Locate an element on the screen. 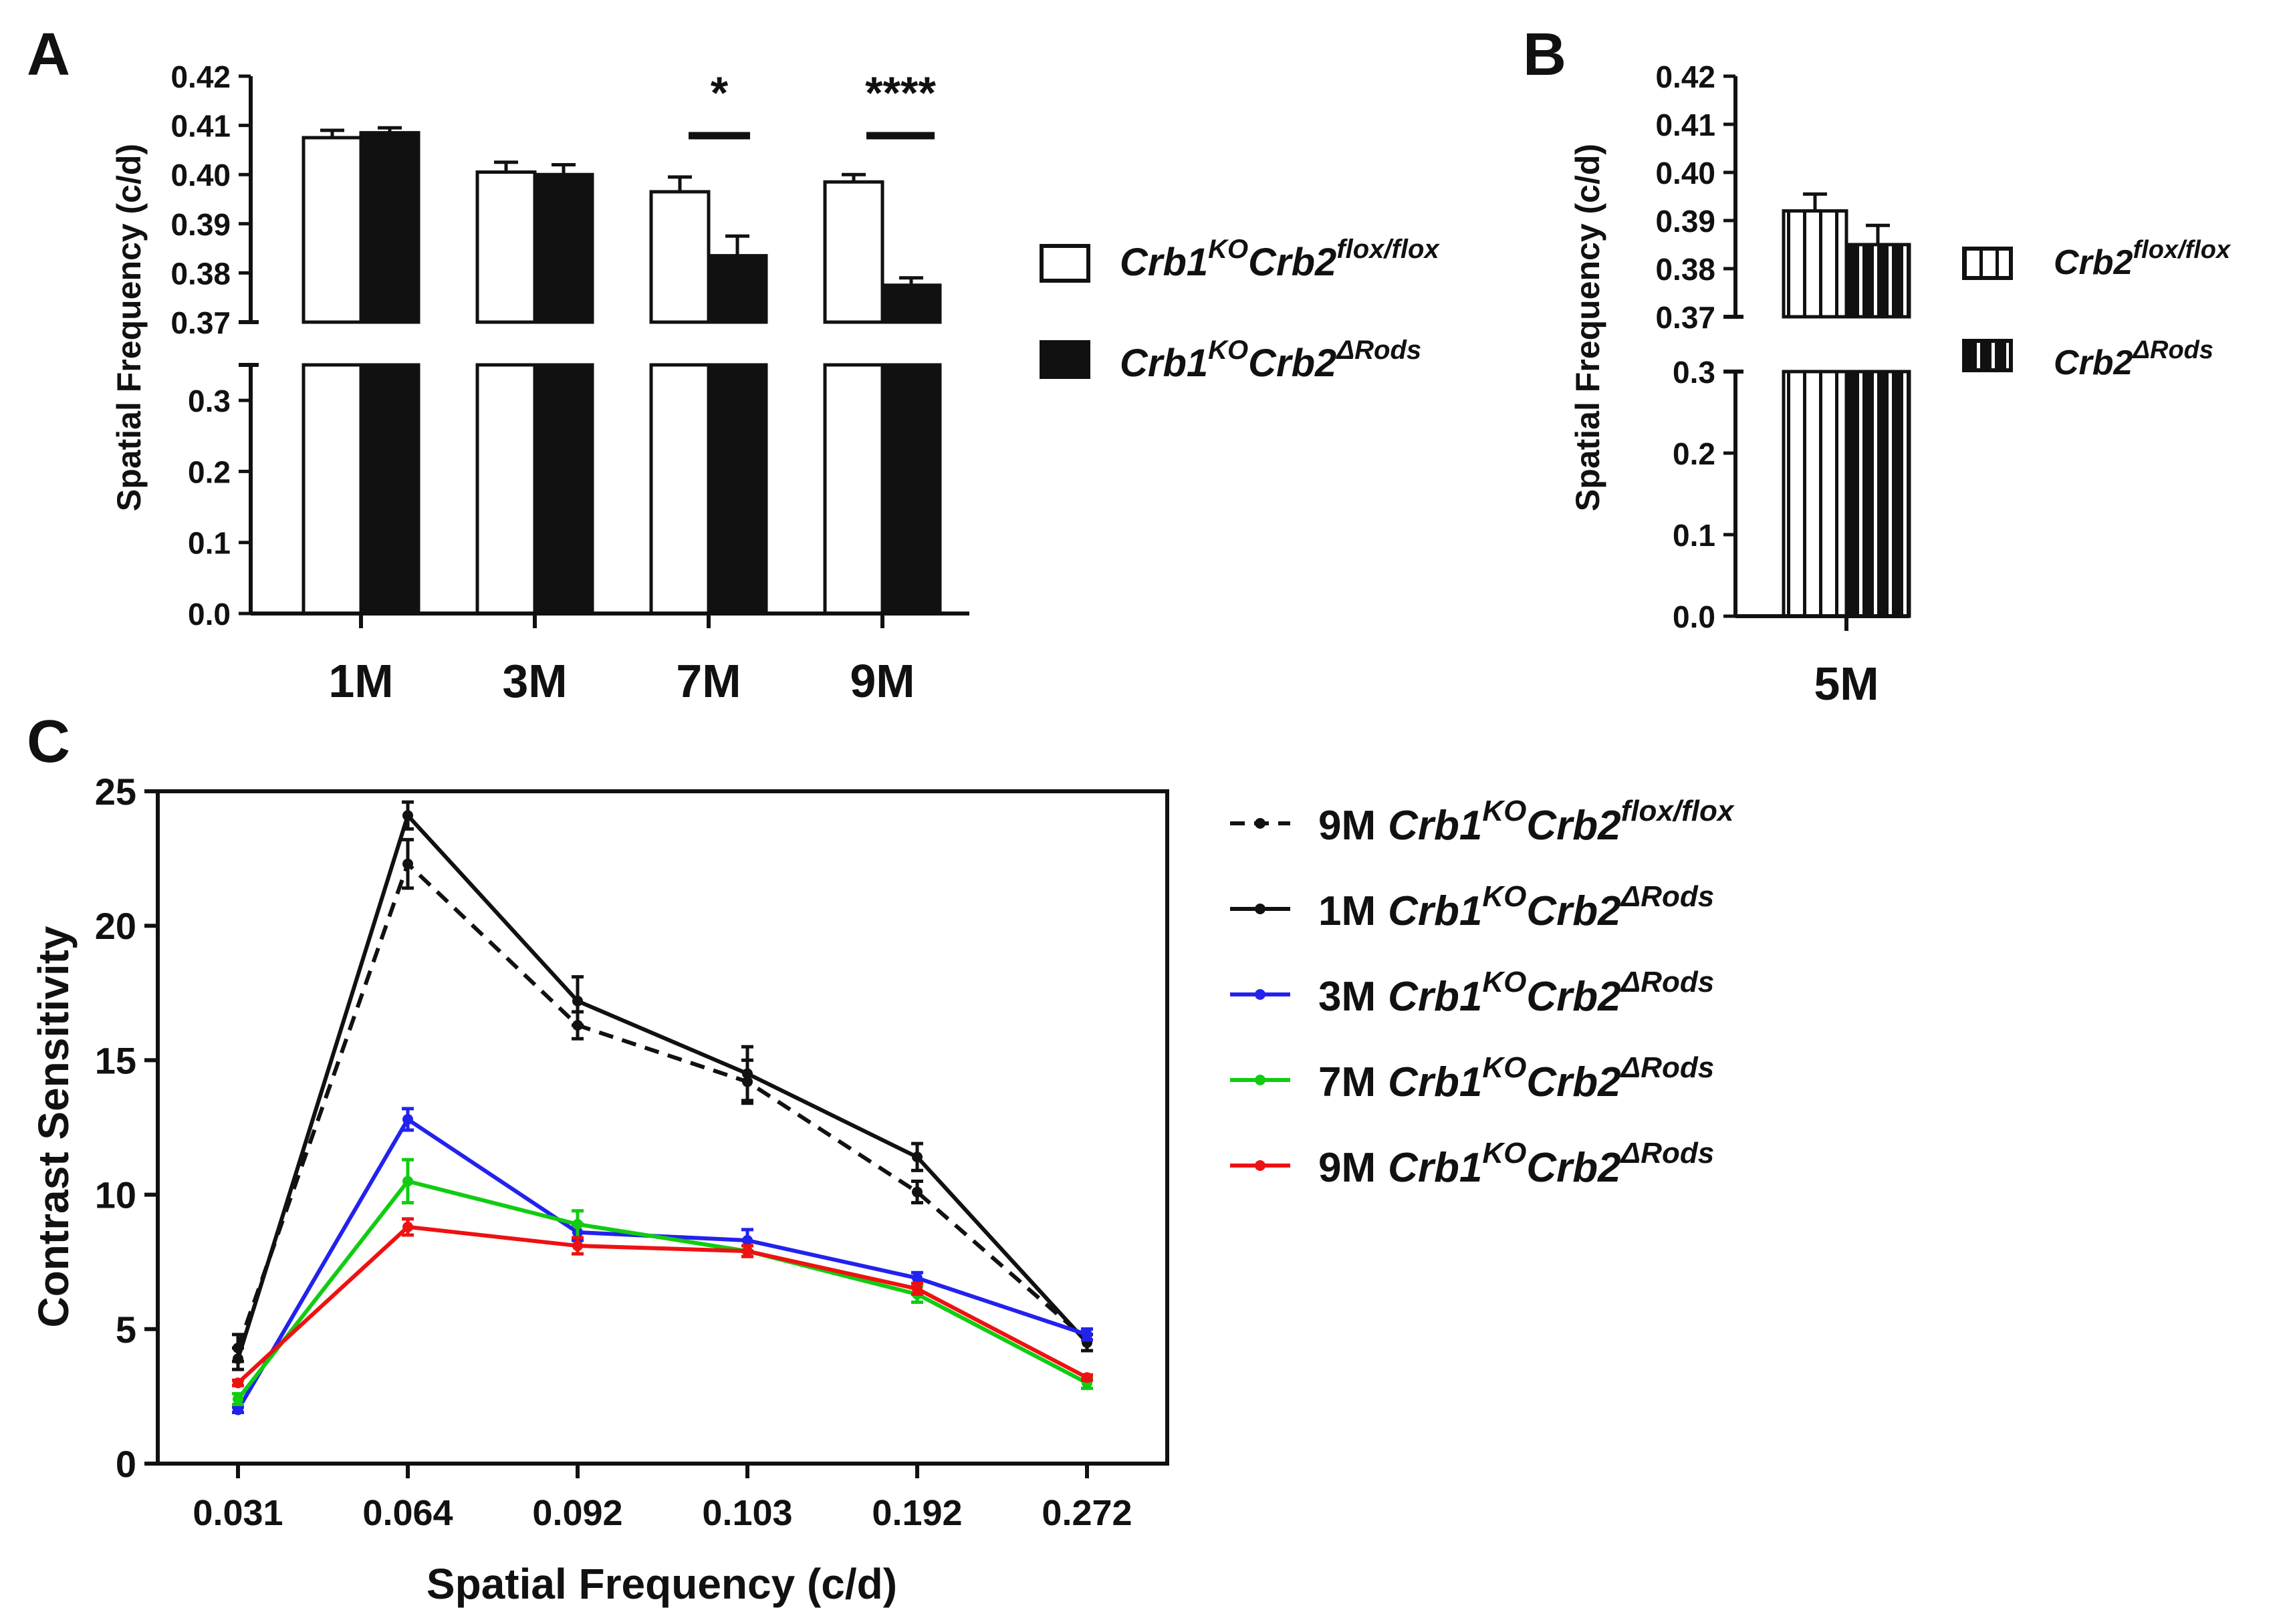  panel-a-bars is located at coordinates (621, 371).